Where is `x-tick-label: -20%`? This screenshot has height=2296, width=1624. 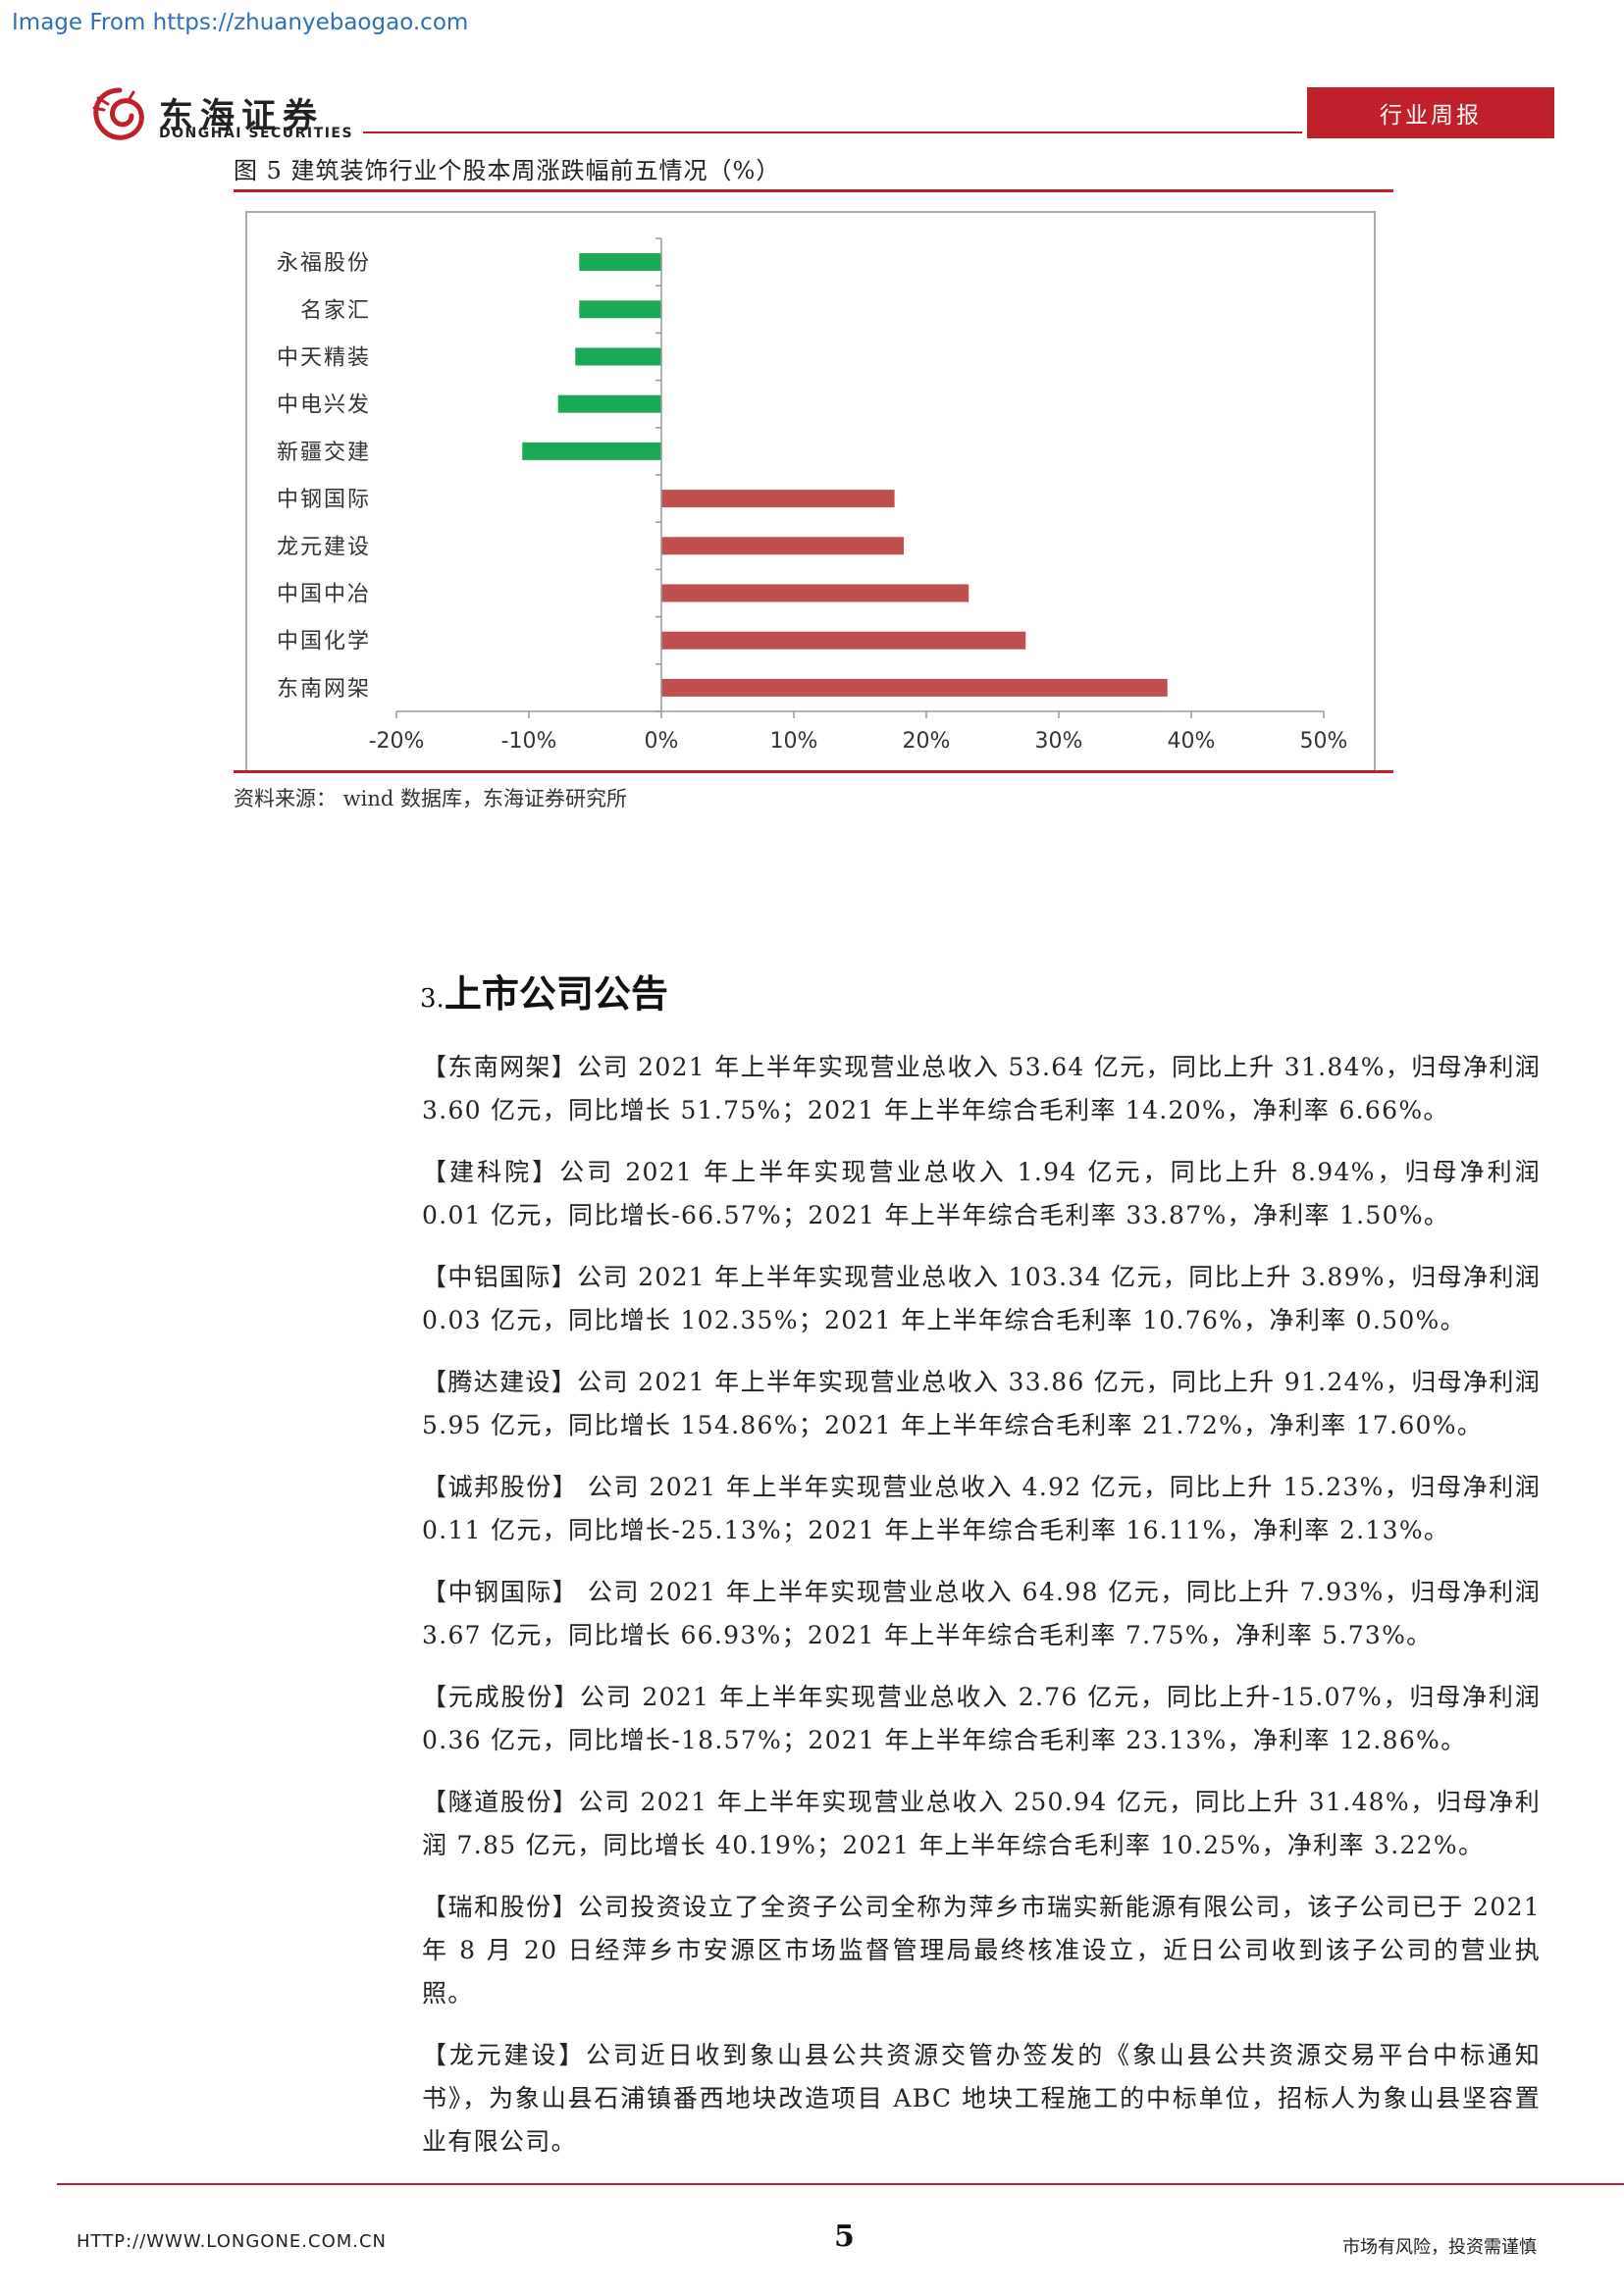
x-tick-label: -20% is located at coordinates (397, 741).